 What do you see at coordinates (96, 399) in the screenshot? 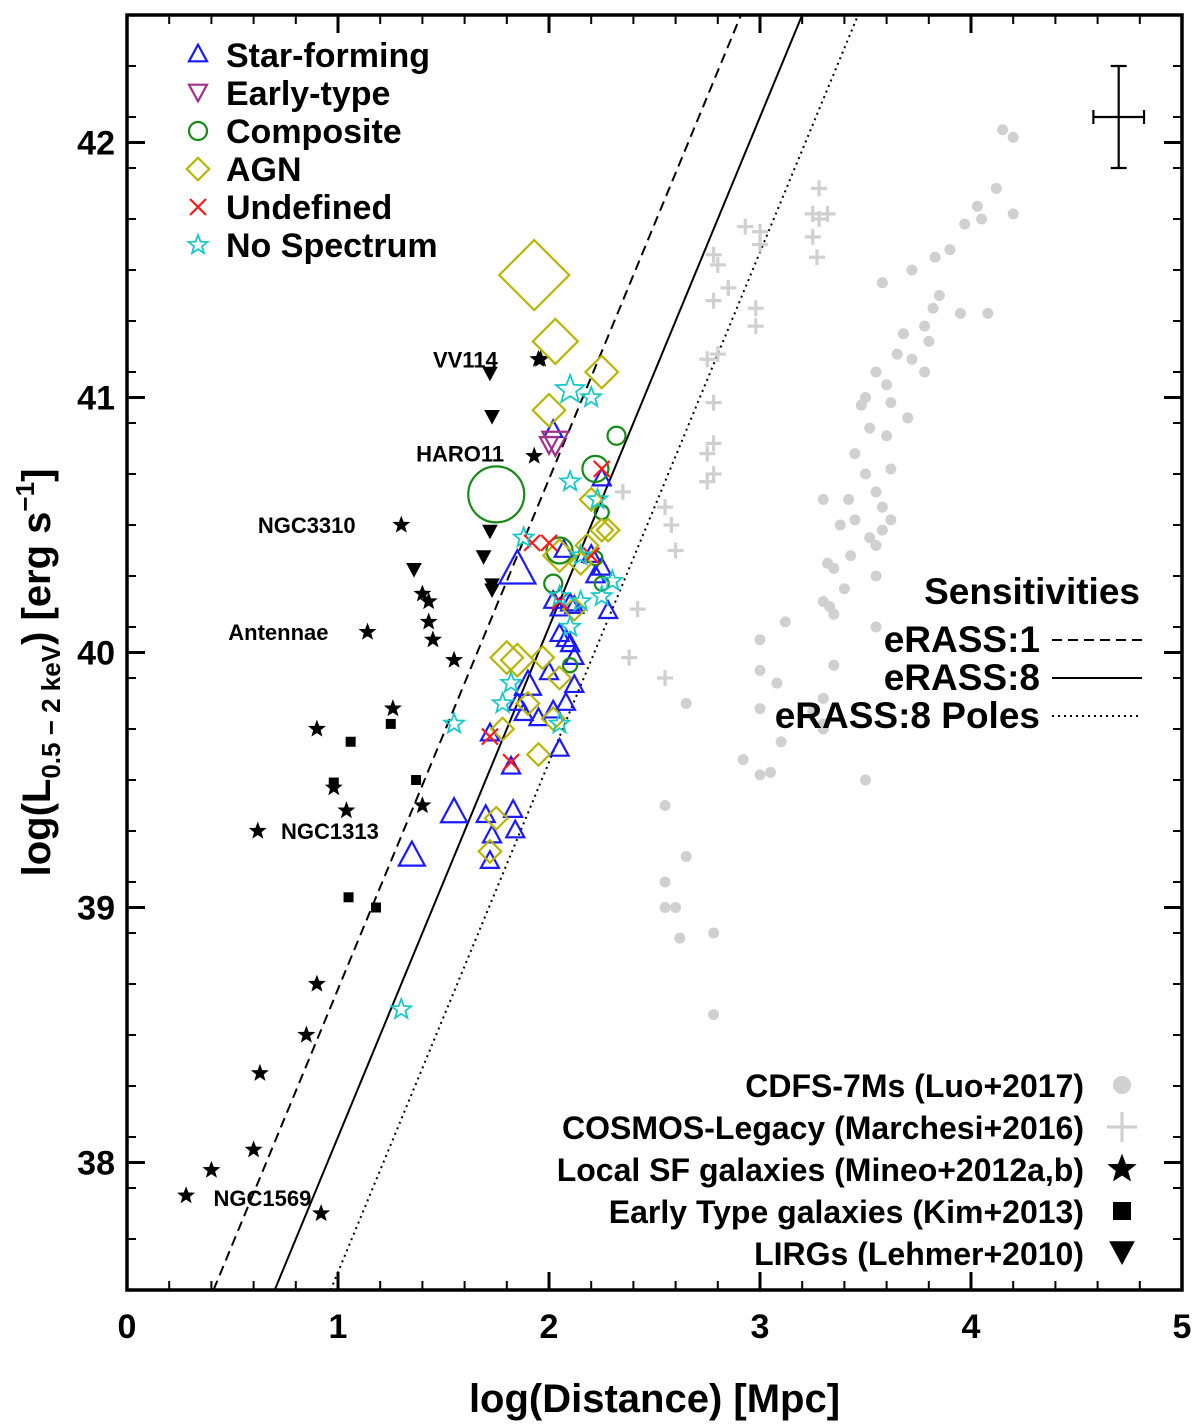
I see `y-tick-label: 41` at bounding box center [96, 399].